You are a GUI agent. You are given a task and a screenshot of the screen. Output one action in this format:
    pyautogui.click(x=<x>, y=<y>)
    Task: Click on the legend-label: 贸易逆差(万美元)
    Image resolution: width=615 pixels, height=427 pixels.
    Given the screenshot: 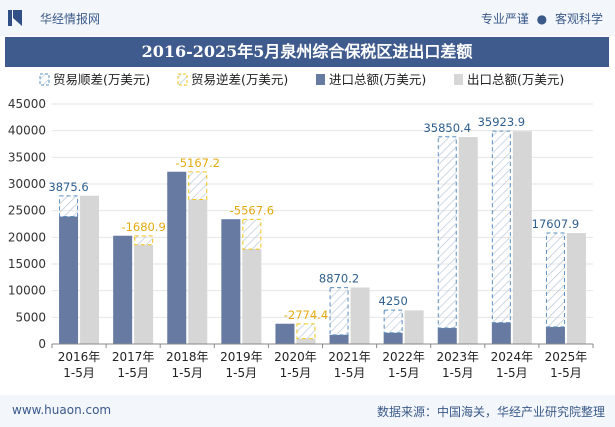 What is the action you would take?
    pyautogui.click(x=239, y=79)
    